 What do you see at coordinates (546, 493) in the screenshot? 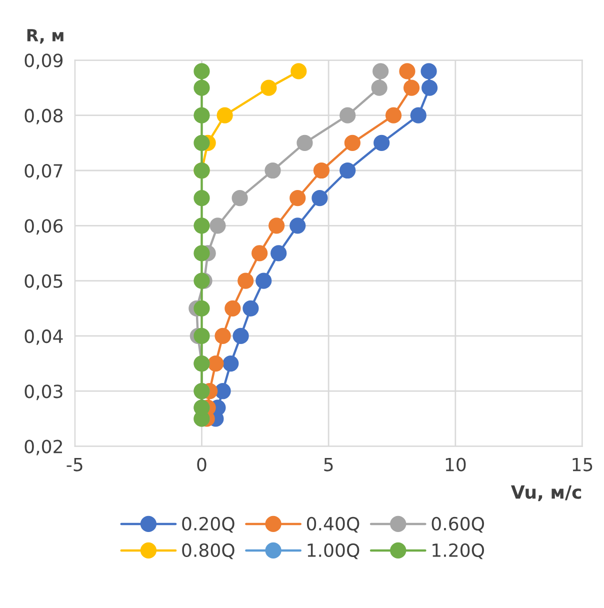
I see `x-axis-title: Vu, м/с` at bounding box center [546, 493].